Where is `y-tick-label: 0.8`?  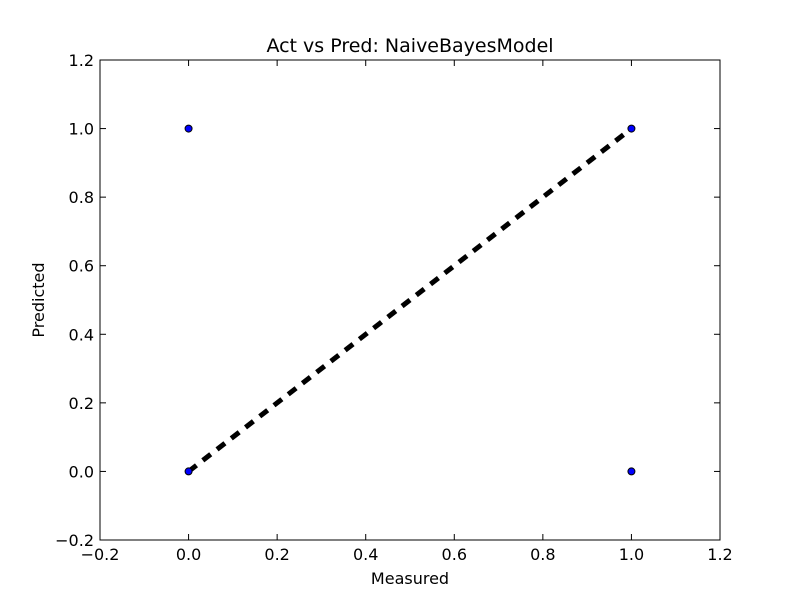 y-tick-label: 0.8 is located at coordinates (81, 197).